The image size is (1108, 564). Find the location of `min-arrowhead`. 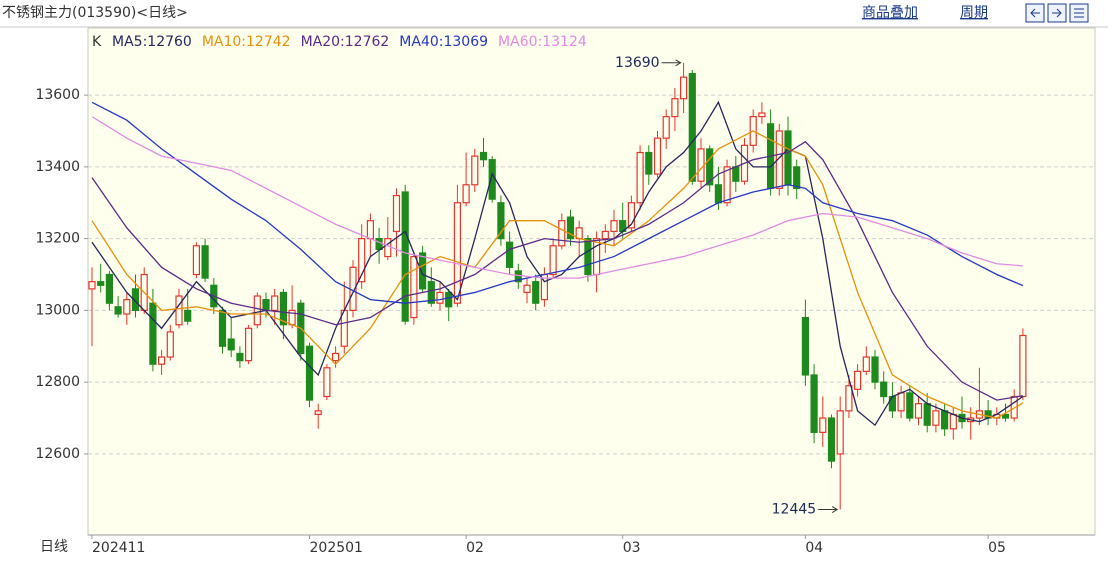

min-arrowhead is located at coordinates (835, 509).